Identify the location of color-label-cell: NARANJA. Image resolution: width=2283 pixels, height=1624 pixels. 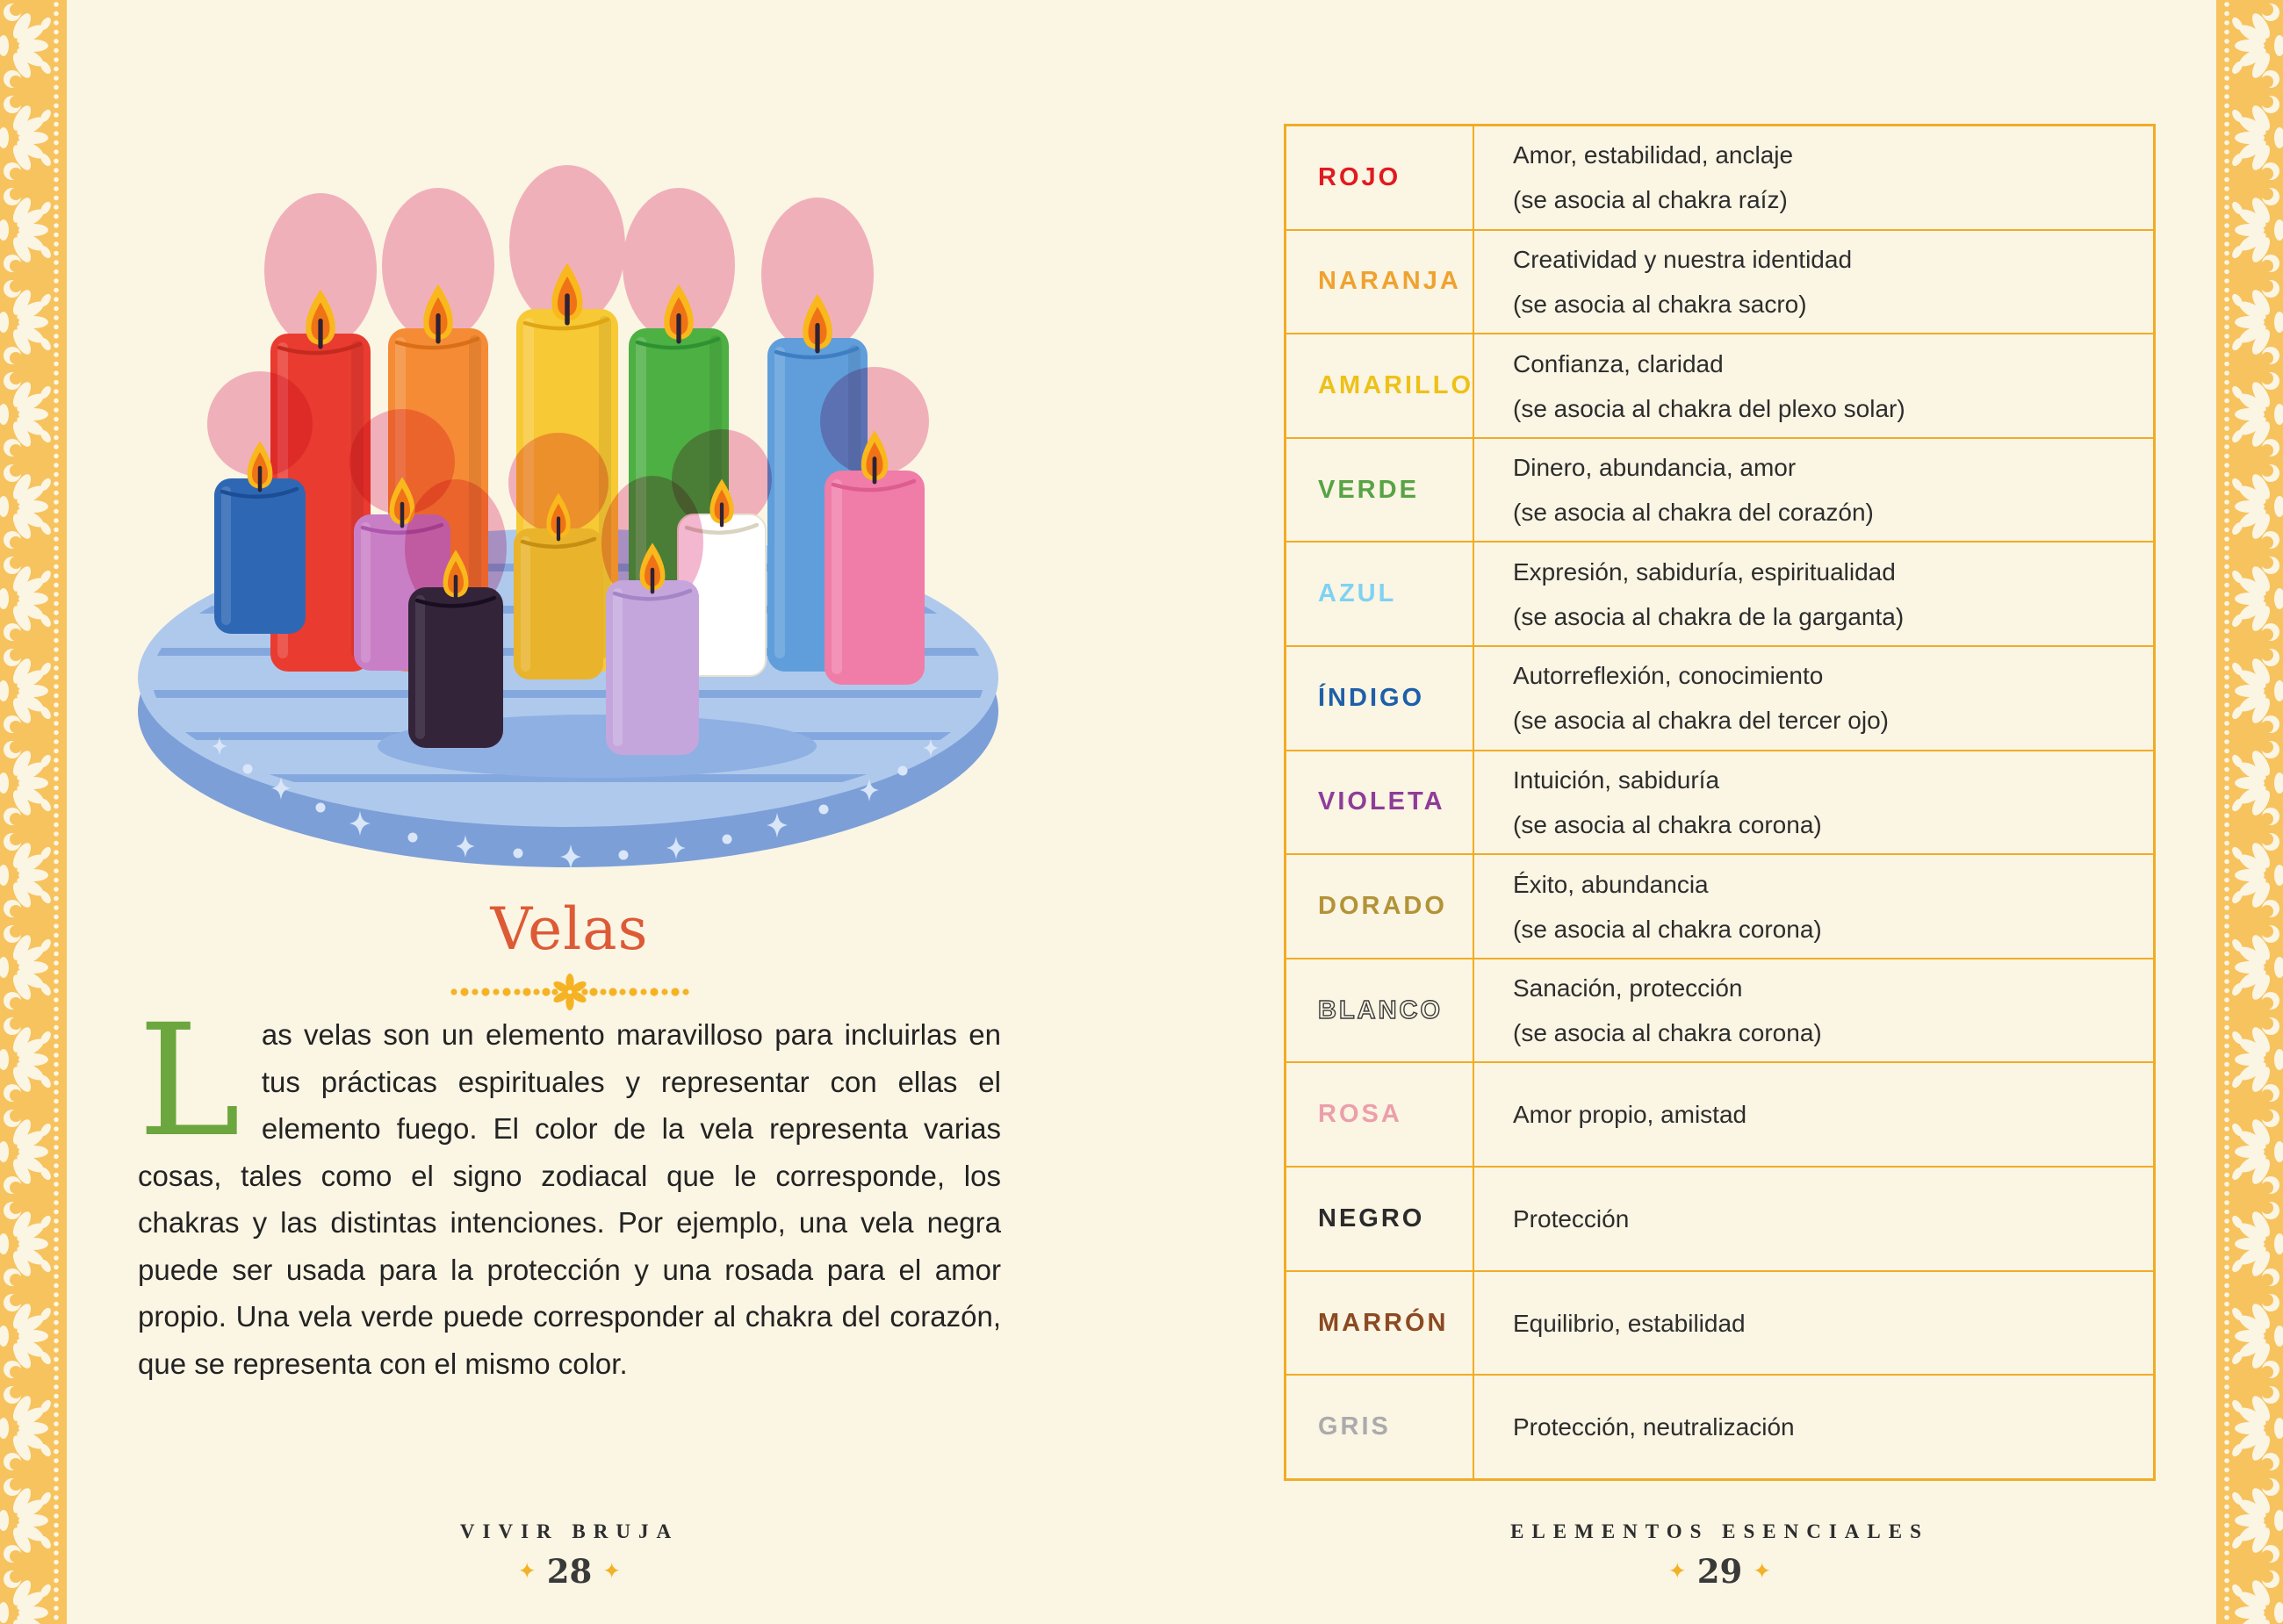
(1380, 282).